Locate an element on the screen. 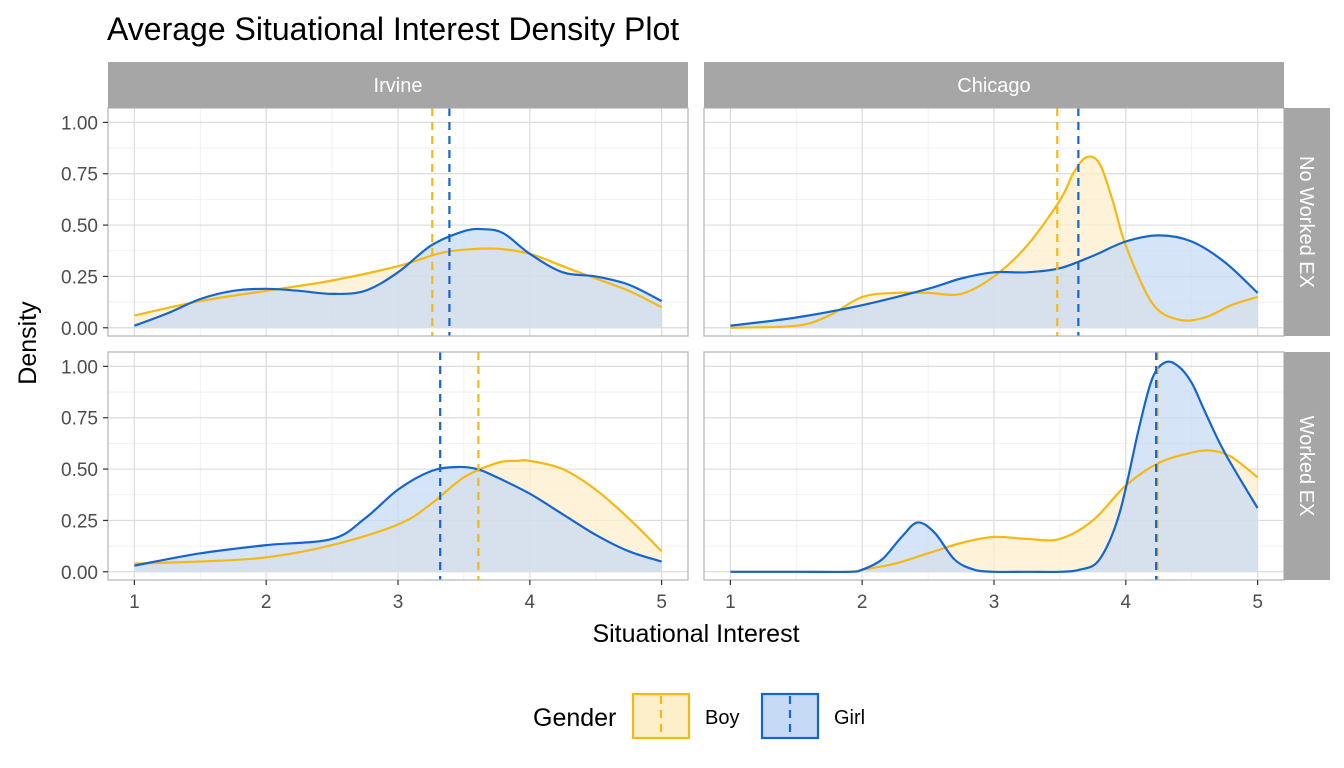  x-axis-title: Situational Interest is located at coordinates (695, 634).